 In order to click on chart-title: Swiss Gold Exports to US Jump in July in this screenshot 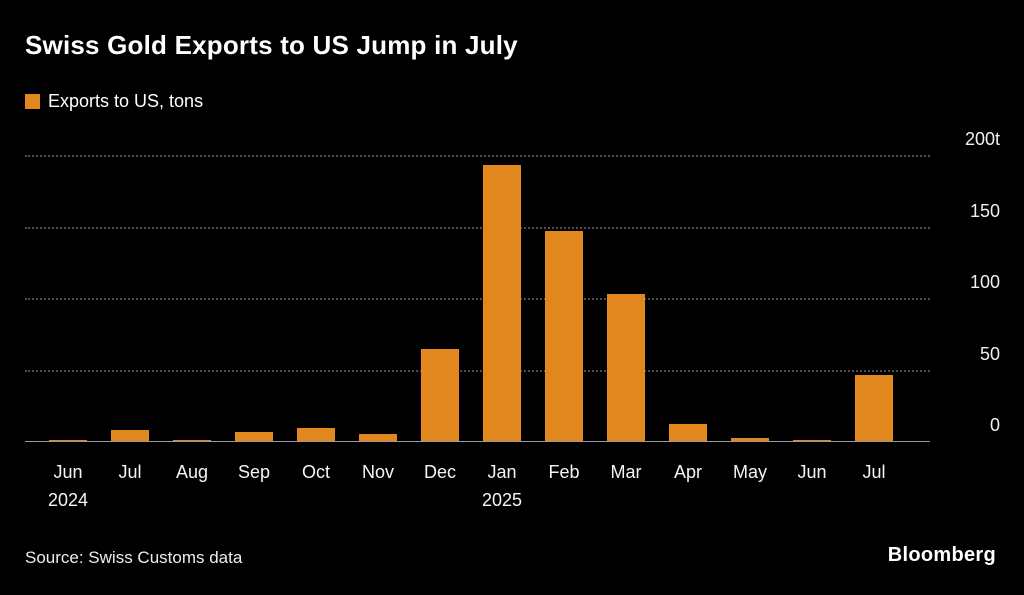, I will do `click(271, 45)`.